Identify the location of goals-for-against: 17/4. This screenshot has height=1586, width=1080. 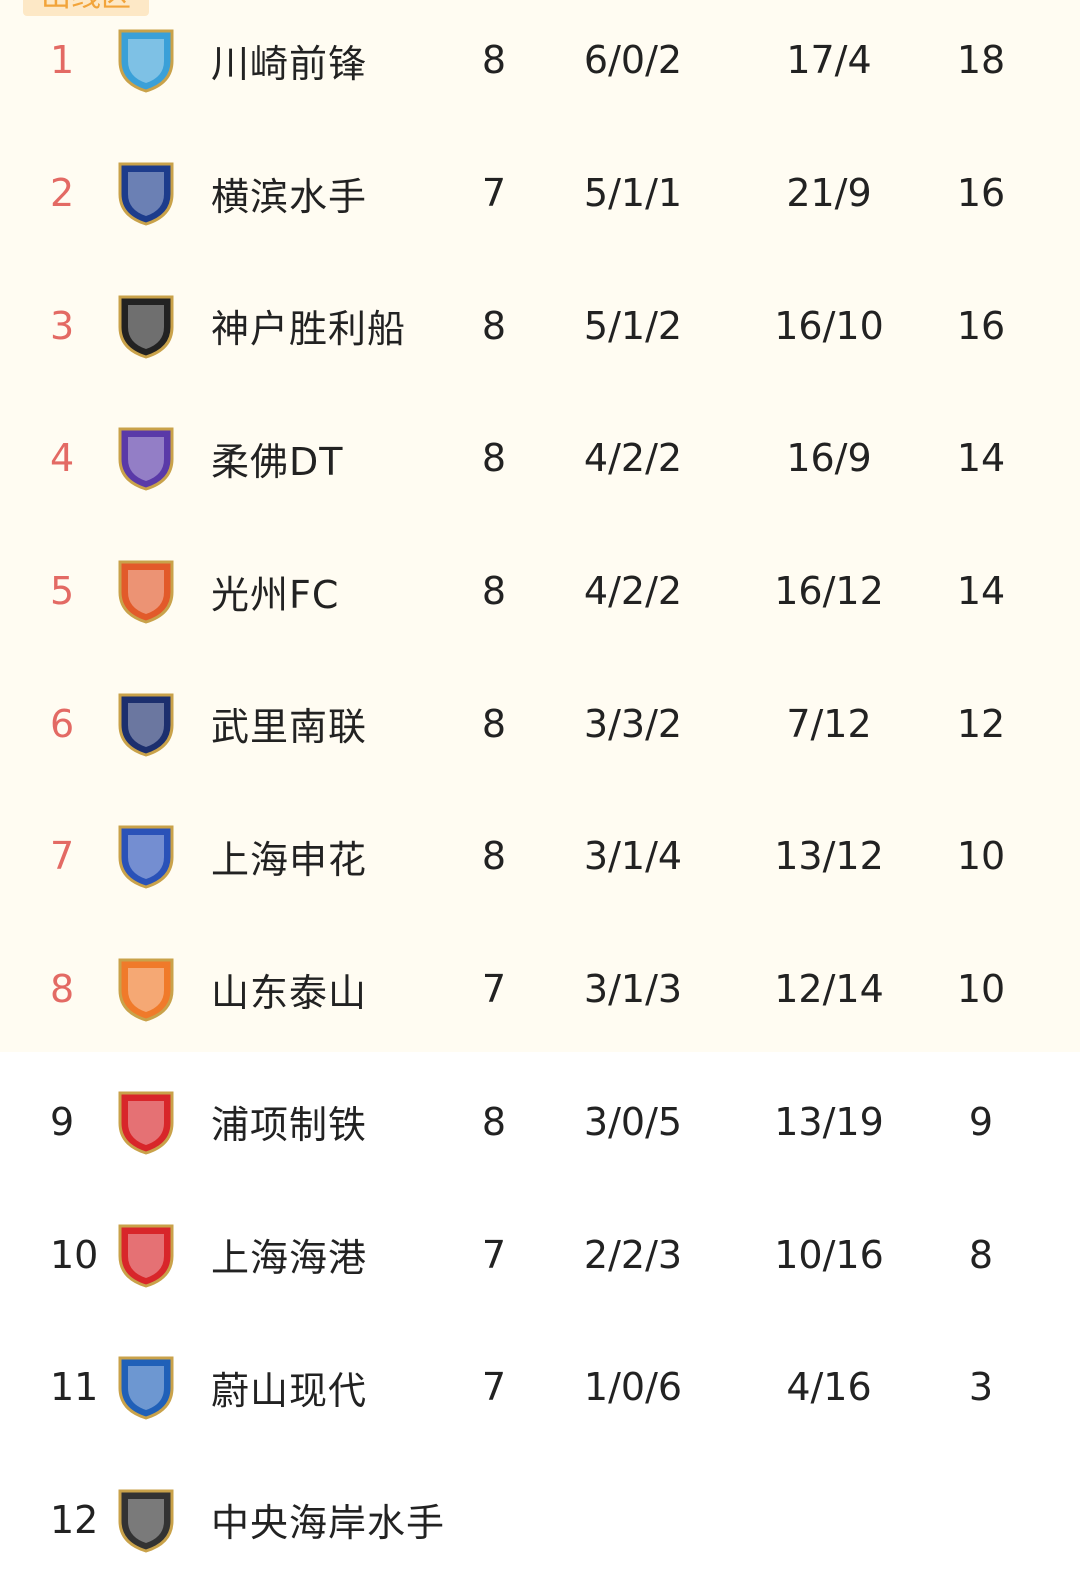
(829, 60).